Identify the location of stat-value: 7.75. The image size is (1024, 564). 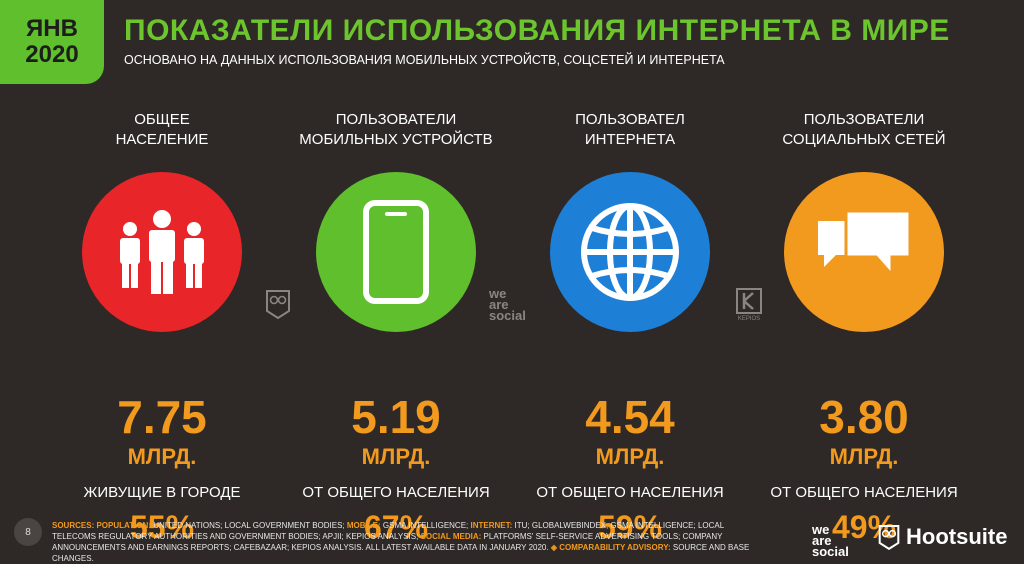
(162, 417).